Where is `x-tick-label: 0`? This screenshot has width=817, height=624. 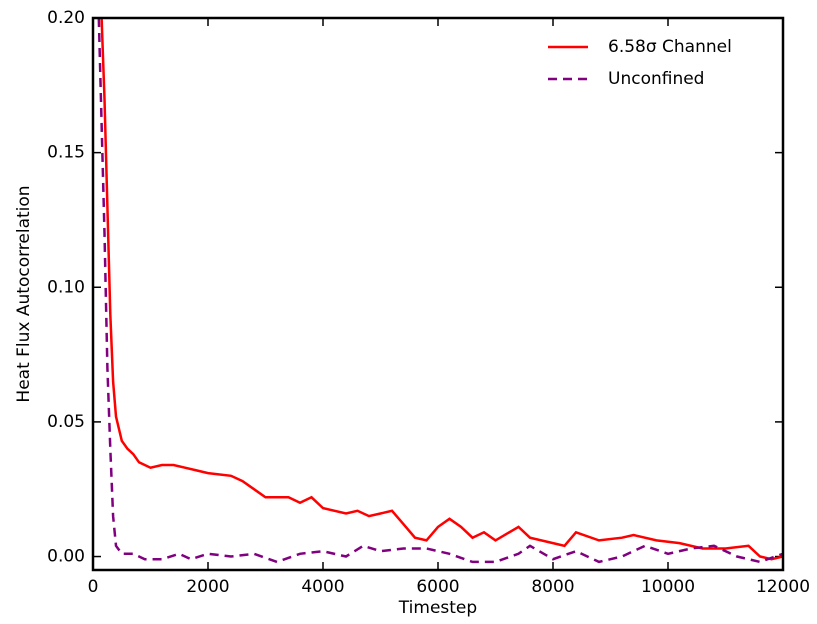
x-tick-label: 0 is located at coordinates (93, 587).